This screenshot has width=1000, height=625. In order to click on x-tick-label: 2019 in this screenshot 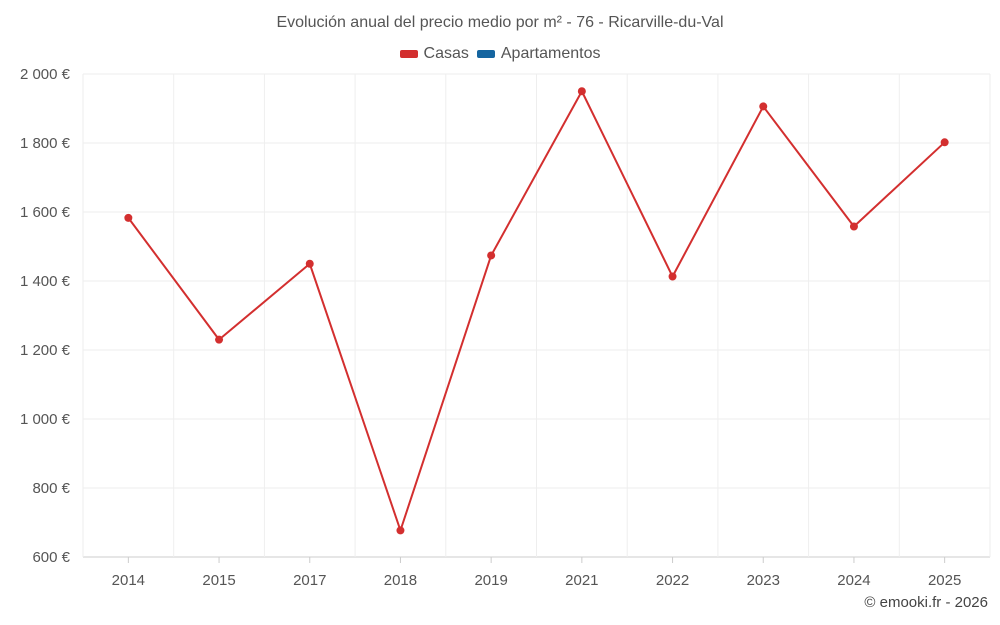, I will do `click(490, 580)`.